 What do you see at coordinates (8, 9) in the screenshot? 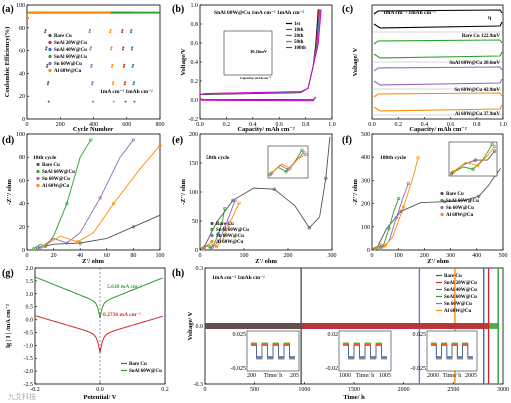
I see `panel-a-label: (a)` at bounding box center [8, 9].